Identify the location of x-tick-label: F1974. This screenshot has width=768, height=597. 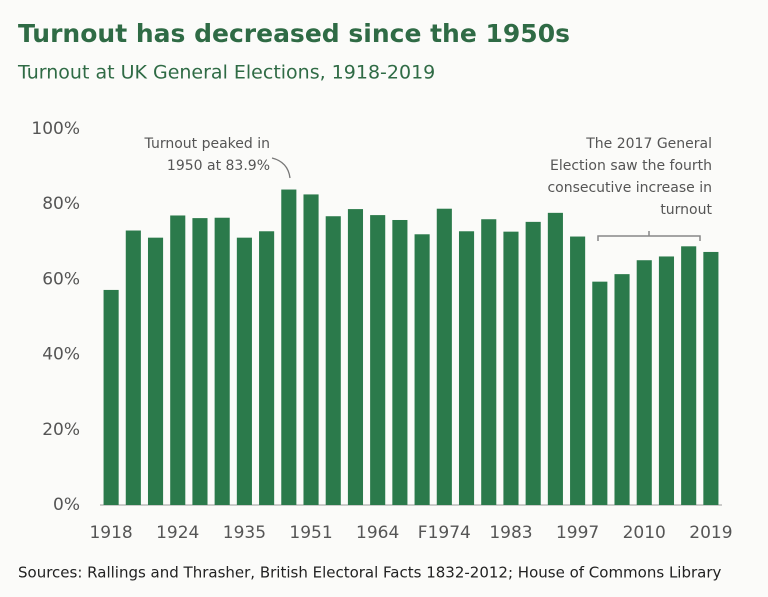
(444, 533).